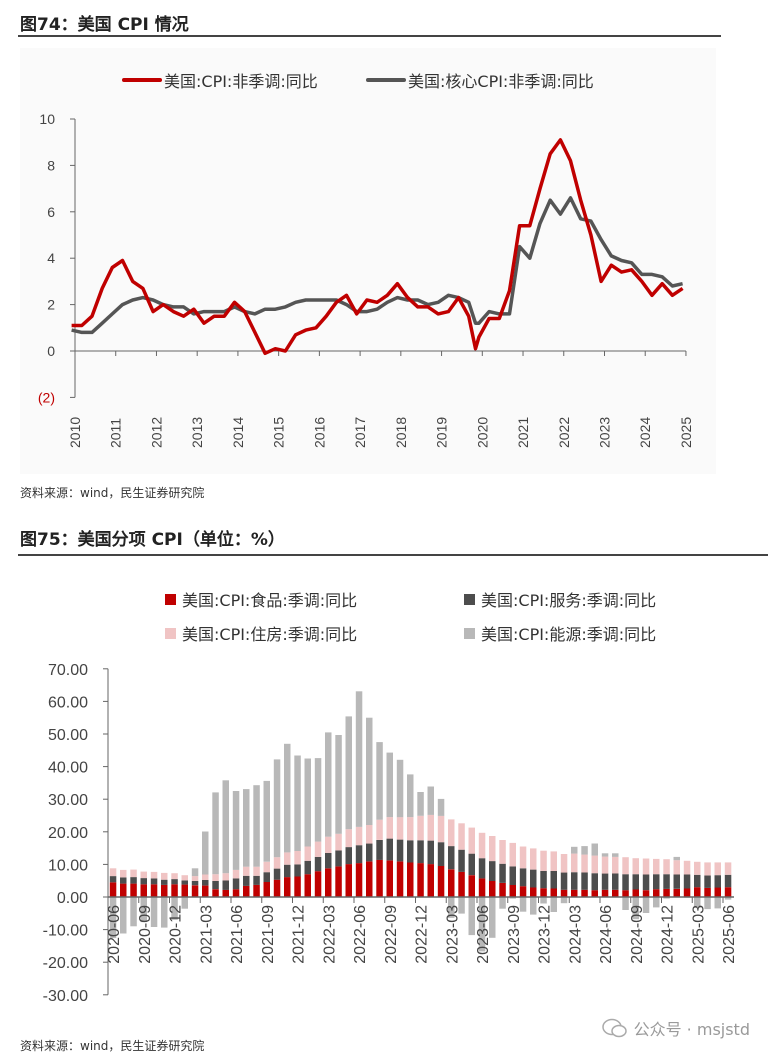 Image resolution: width=772 pixels, height=1059 pixels. What do you see at coordinates (65, 931) in the screenshot?
I see `chart2-y-tick-label: -10.00` at bounding box center [65, 931].